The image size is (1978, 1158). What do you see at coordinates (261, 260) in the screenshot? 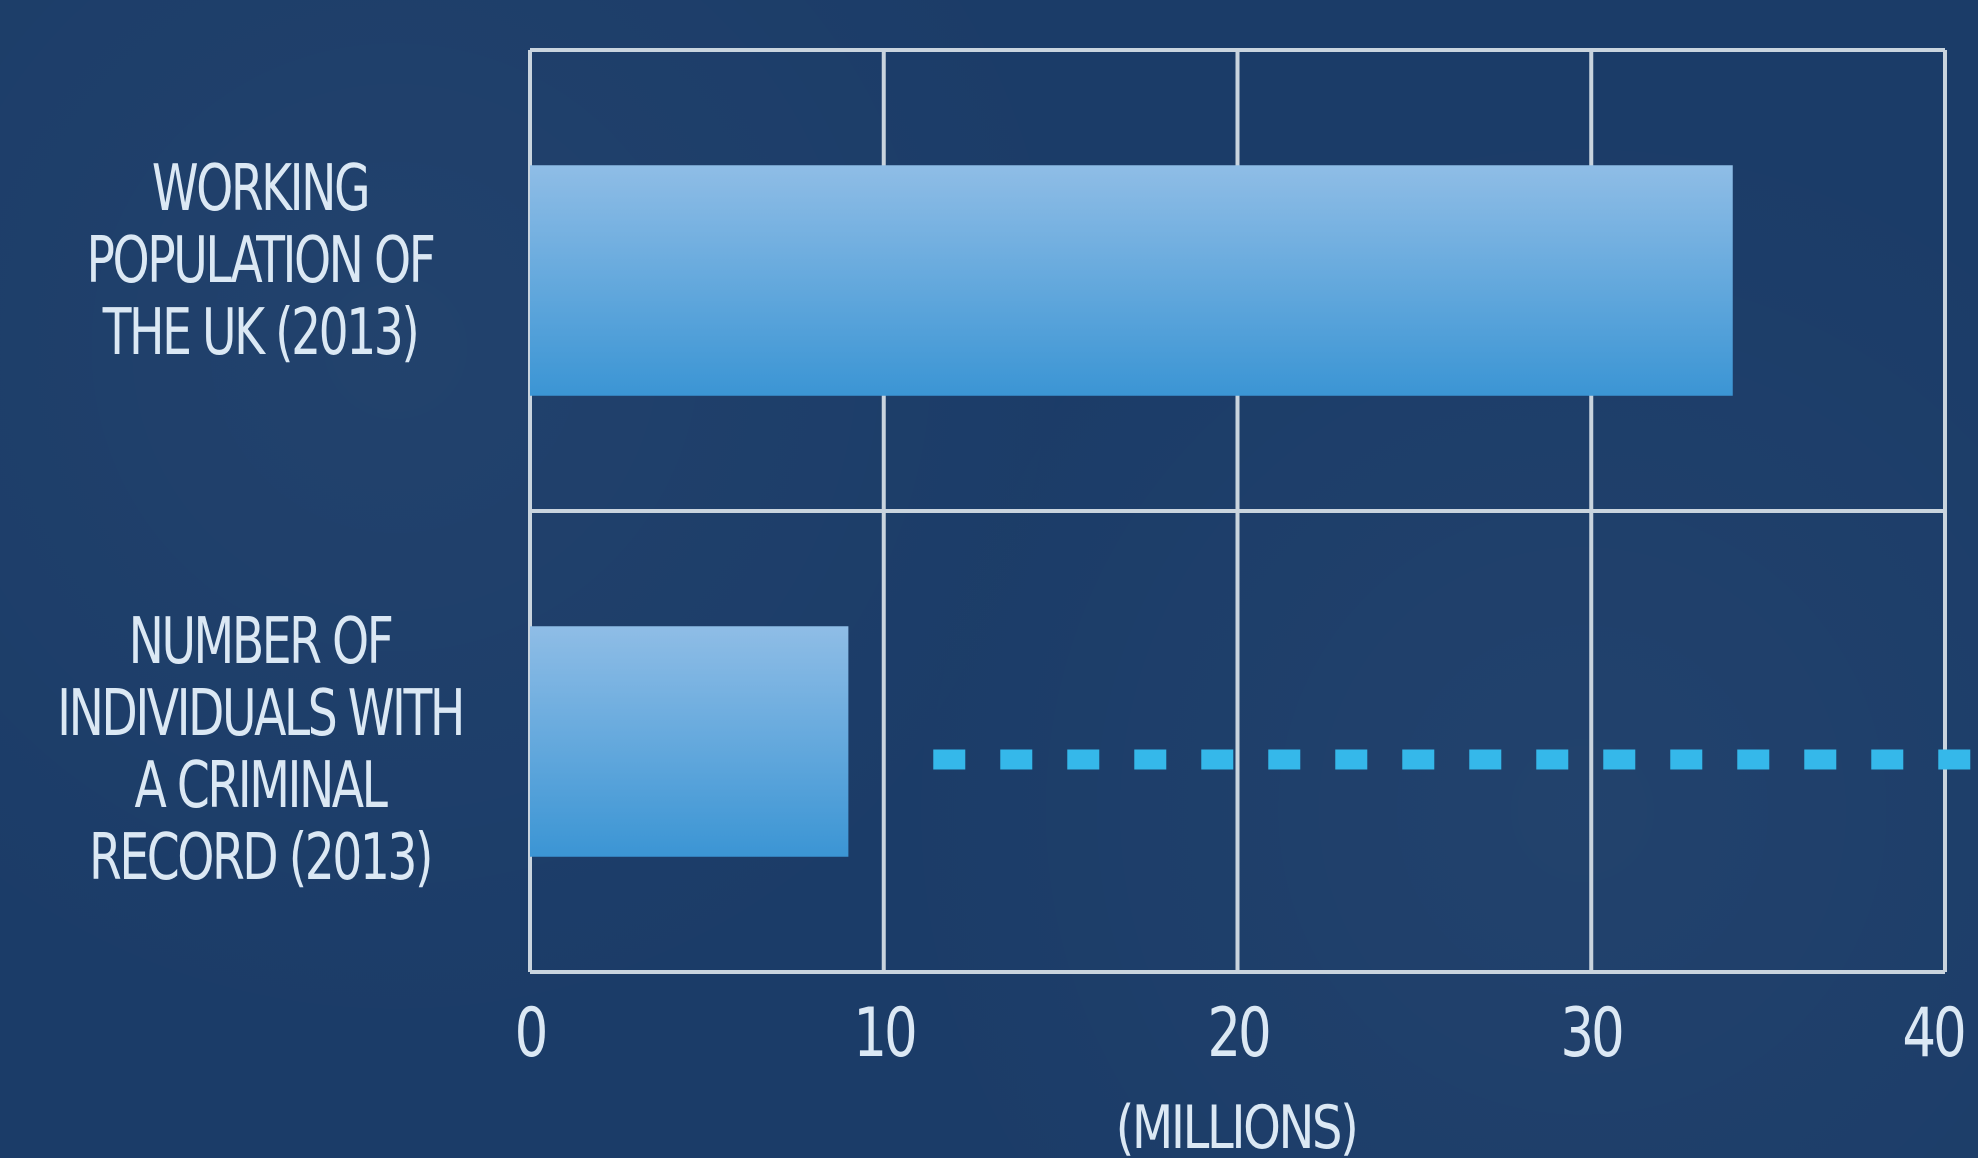
I see `category-label-0: WORKING POPULATION OF THE UK (2013)` at bounding box center [261, 260].